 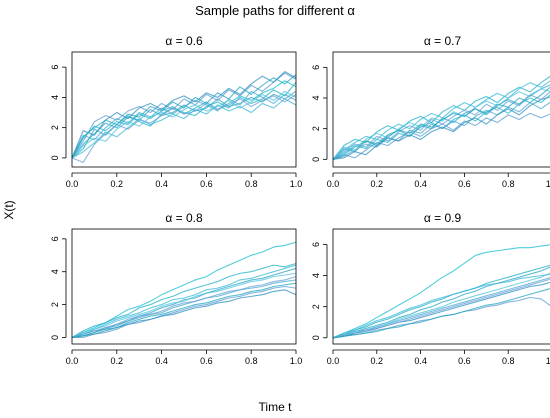 What do you see at coordinates (9, 209) in the screenshot?
I see `y-axis-label: X(t)` at bounding box center [9, 209].